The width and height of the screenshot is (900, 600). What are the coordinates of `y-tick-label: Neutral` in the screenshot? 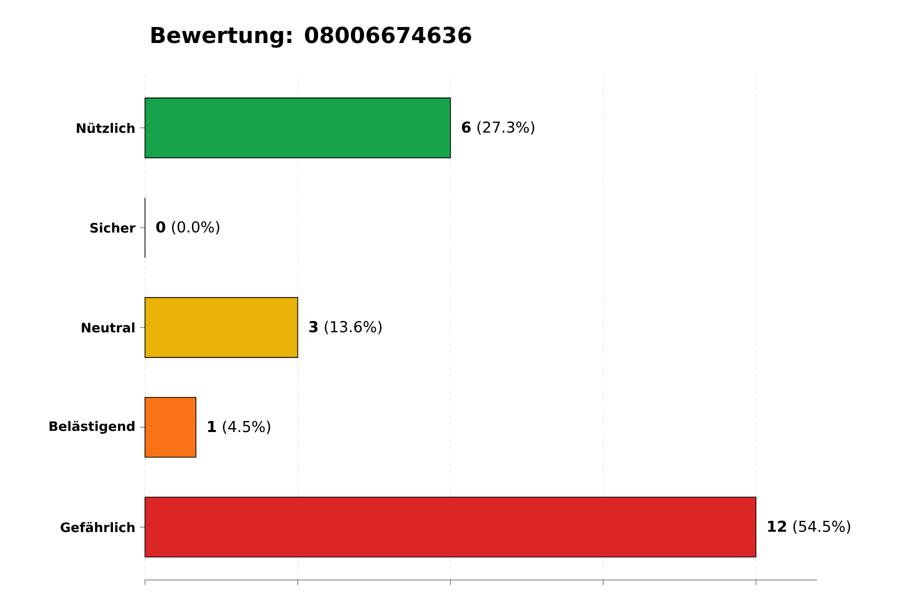 It's located at (108, 327).